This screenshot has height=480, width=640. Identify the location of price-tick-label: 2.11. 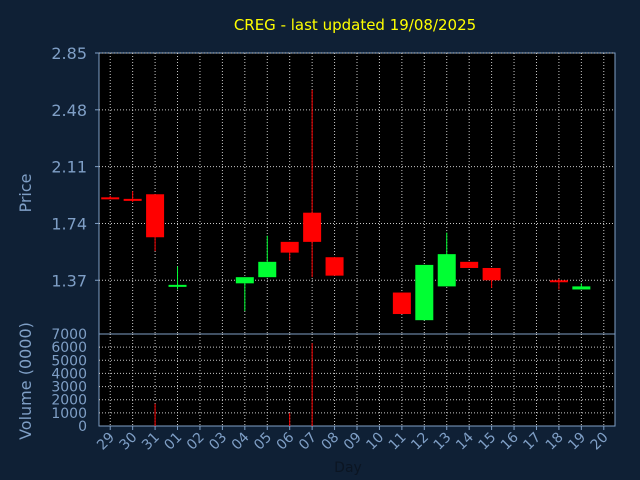
(69, 167).